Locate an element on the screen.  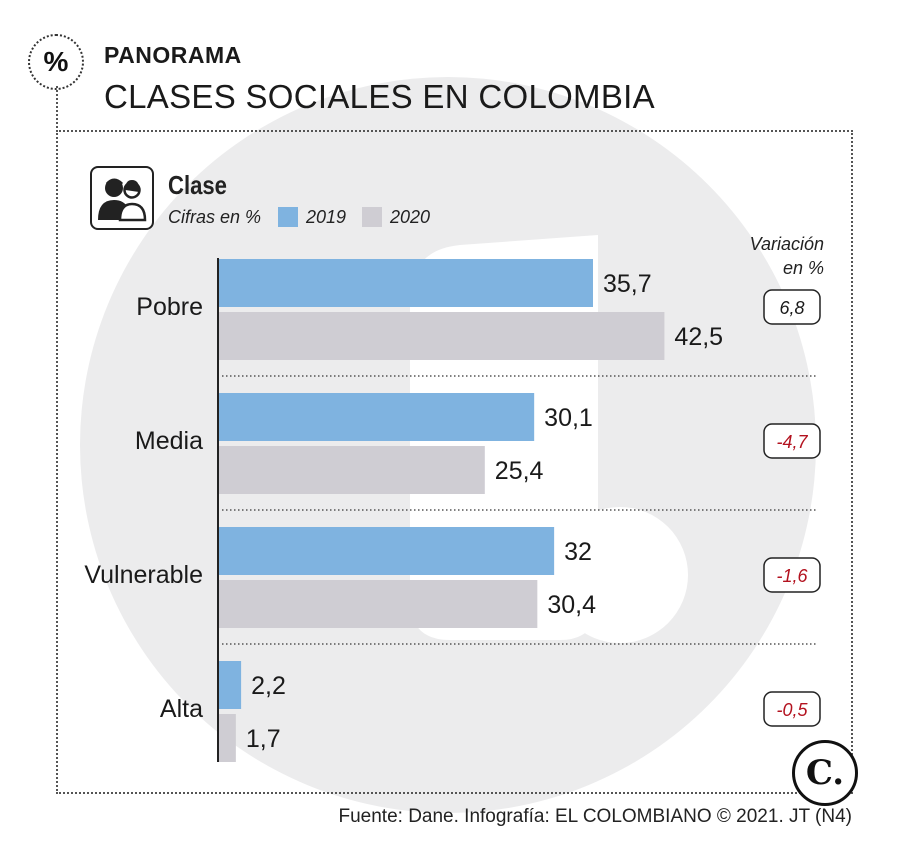
variation-box-pobre is located at coordinates (792, 307).